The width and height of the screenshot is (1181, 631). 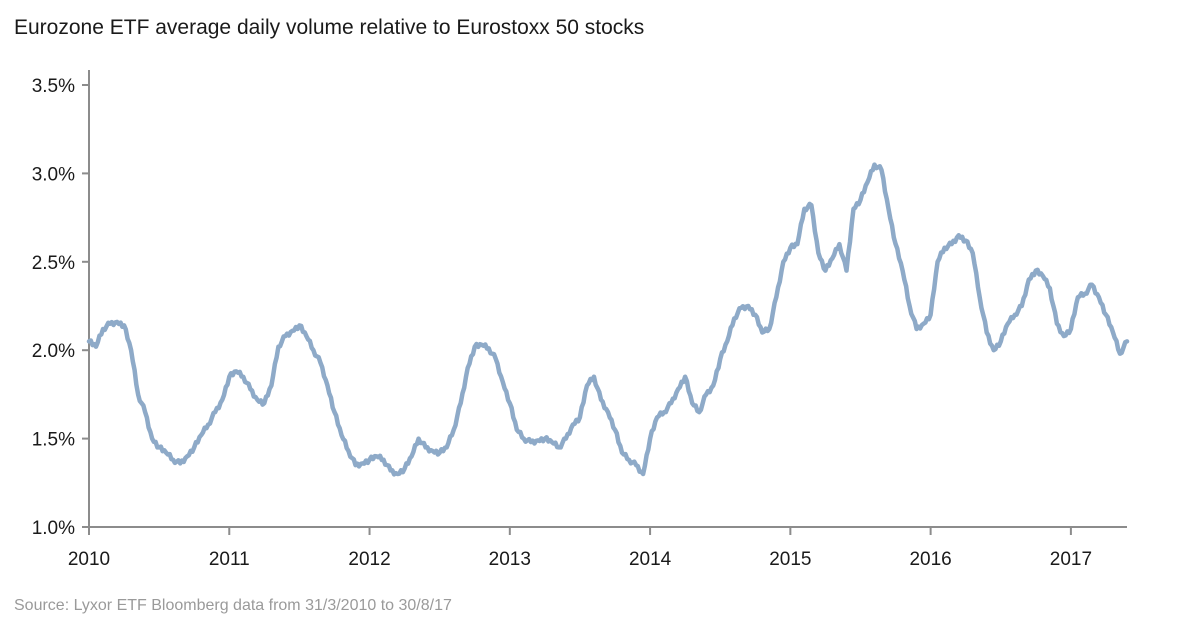 What do you see at coordinates (650, 559) in the screenshot?
I see `x-tick-label: 2014` at bounding box center [650, 559].